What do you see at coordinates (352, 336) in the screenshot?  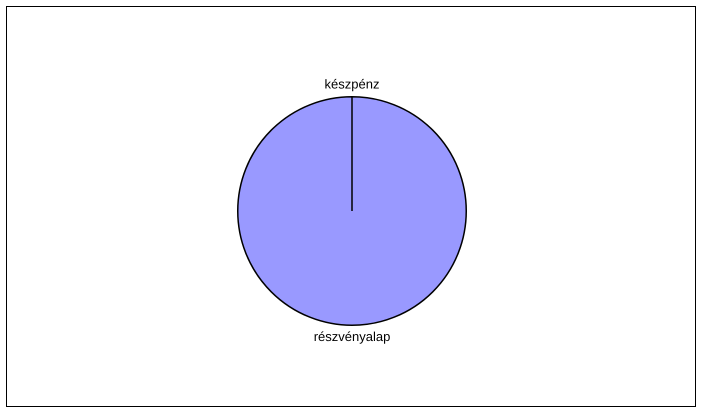 I see `slice-label: részvényalap` at bounding box center [352, 336].